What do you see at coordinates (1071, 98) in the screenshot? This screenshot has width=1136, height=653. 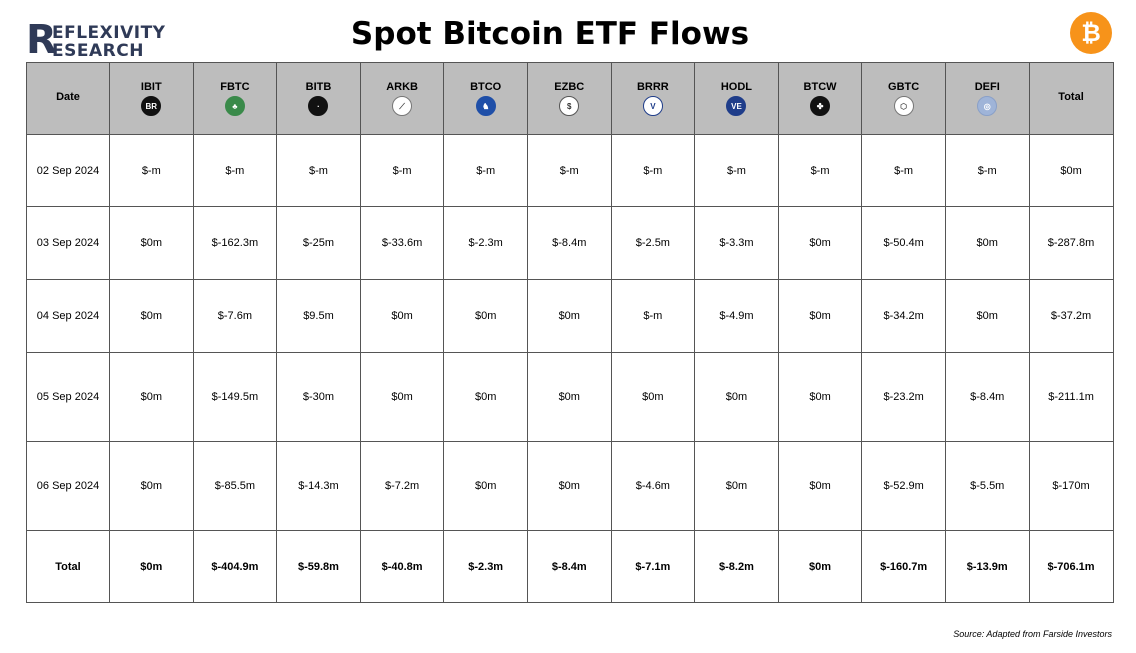 I see `column-header-total: Total` at bounding box center [1071, 98].